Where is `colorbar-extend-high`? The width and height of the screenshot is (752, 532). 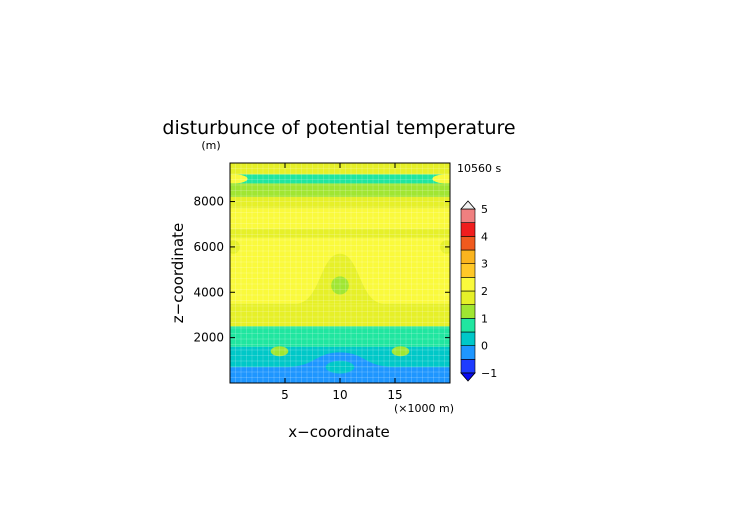 colorbar-extend-high is located at coordinates (468, 205).